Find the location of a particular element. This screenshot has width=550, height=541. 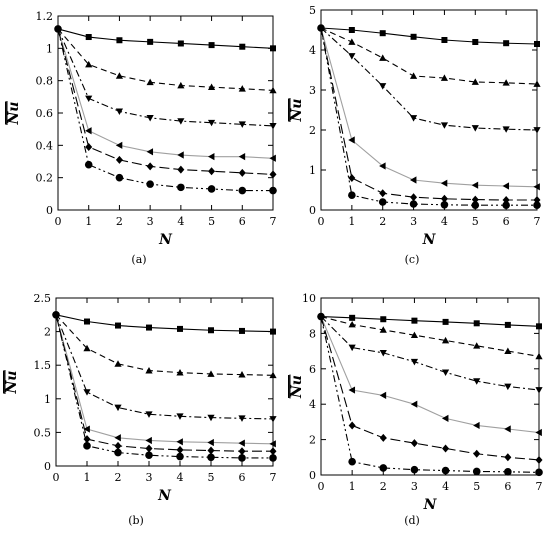

y-axis-label: Nu is located at coordinates (14, 114).